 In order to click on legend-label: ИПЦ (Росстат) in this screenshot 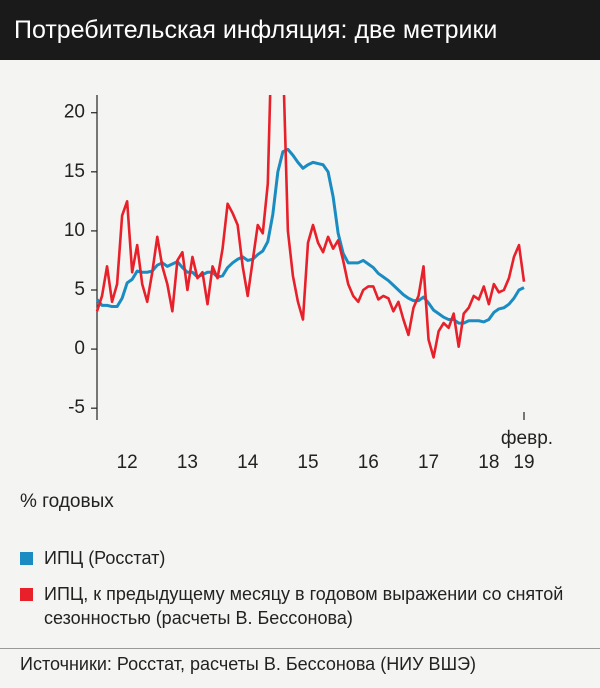, I will do `click(105, 558)`.